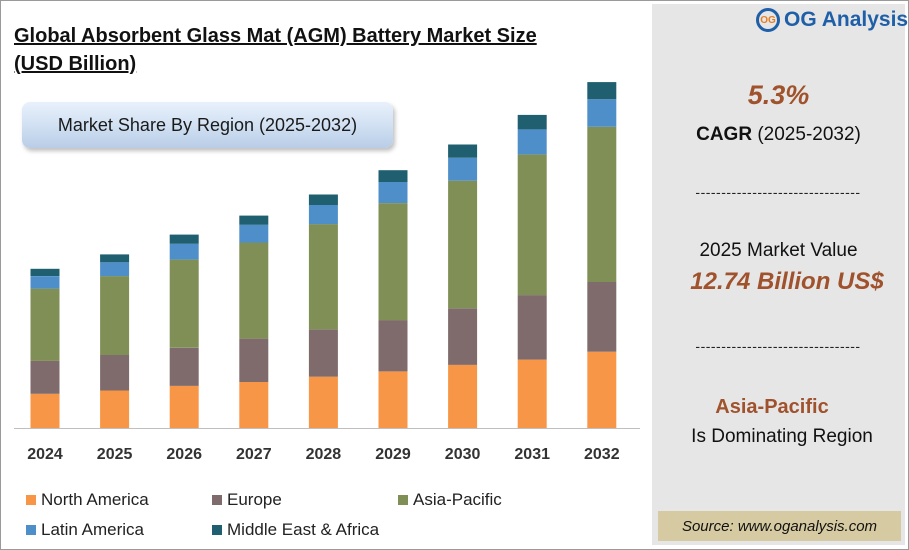  Describe the element at coordinates (532, 454) in the screenshot. I see `x-tick-label: 2031` at that location.